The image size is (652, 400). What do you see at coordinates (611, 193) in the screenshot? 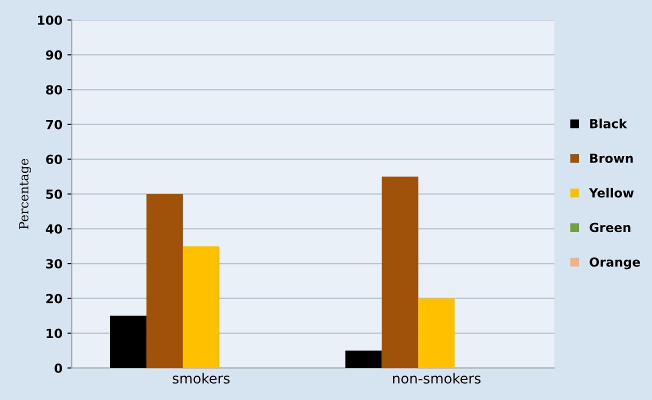
I see `legend-label: Yellow` at bounding box center [611, 193].